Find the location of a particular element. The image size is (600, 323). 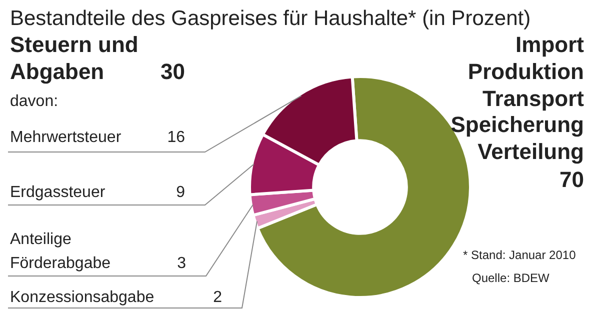

slice-label: Mehrwertsteuer is located at coordinates (66, 137).